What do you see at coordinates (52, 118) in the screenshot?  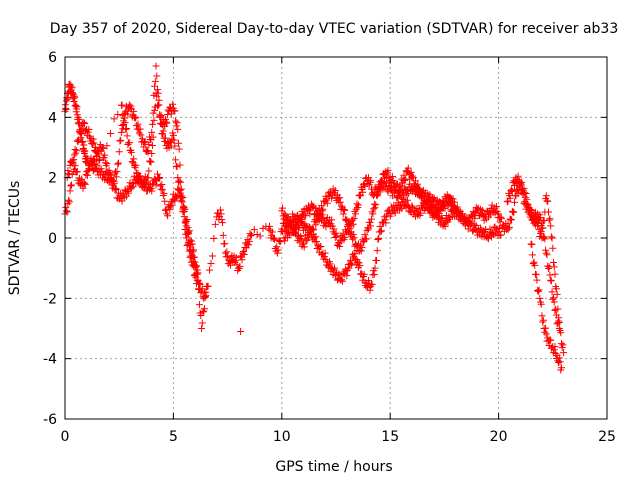 I see `y-tick-label: 4` at bounding box center [52, 118].